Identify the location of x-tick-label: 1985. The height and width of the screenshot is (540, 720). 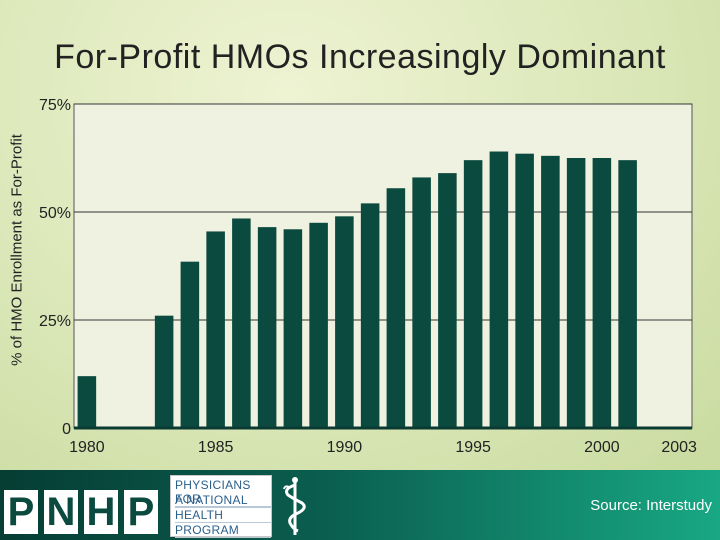
(216, 447).